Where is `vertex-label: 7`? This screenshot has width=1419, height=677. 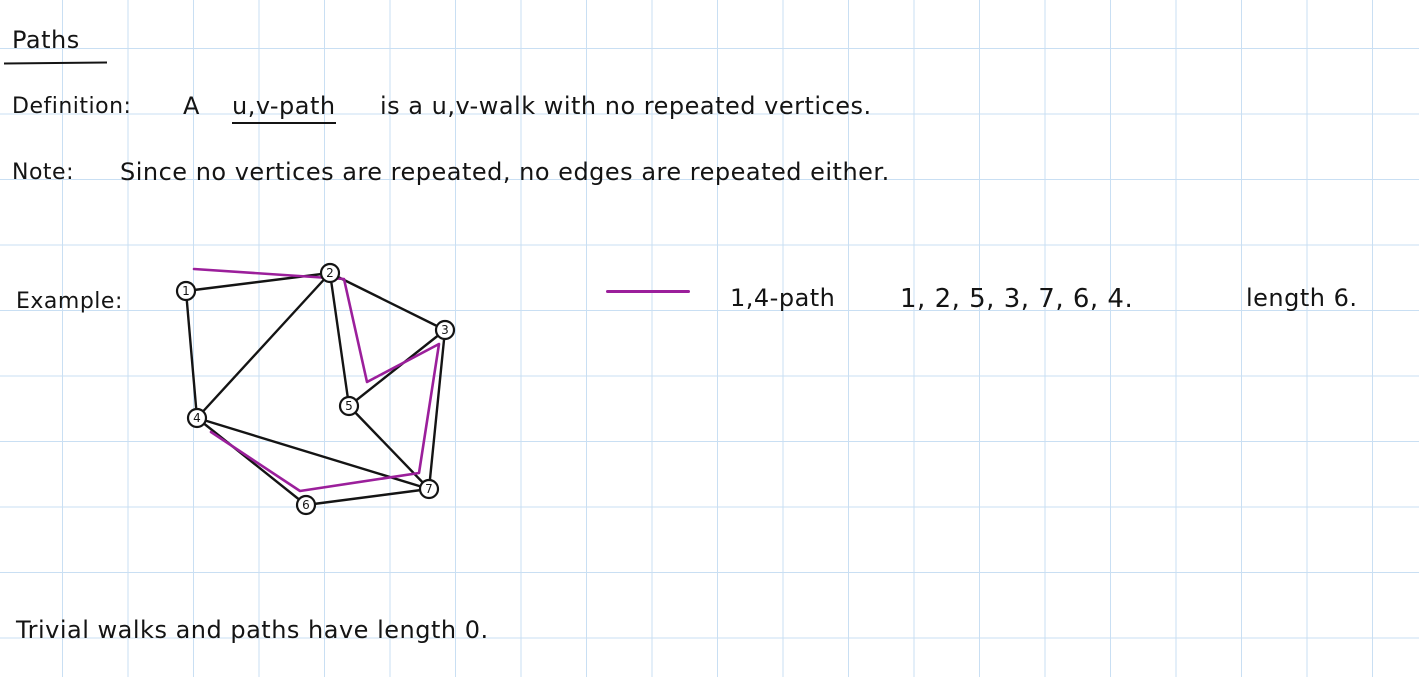 vertex-label: 7 is located at coordinates (429, 489).